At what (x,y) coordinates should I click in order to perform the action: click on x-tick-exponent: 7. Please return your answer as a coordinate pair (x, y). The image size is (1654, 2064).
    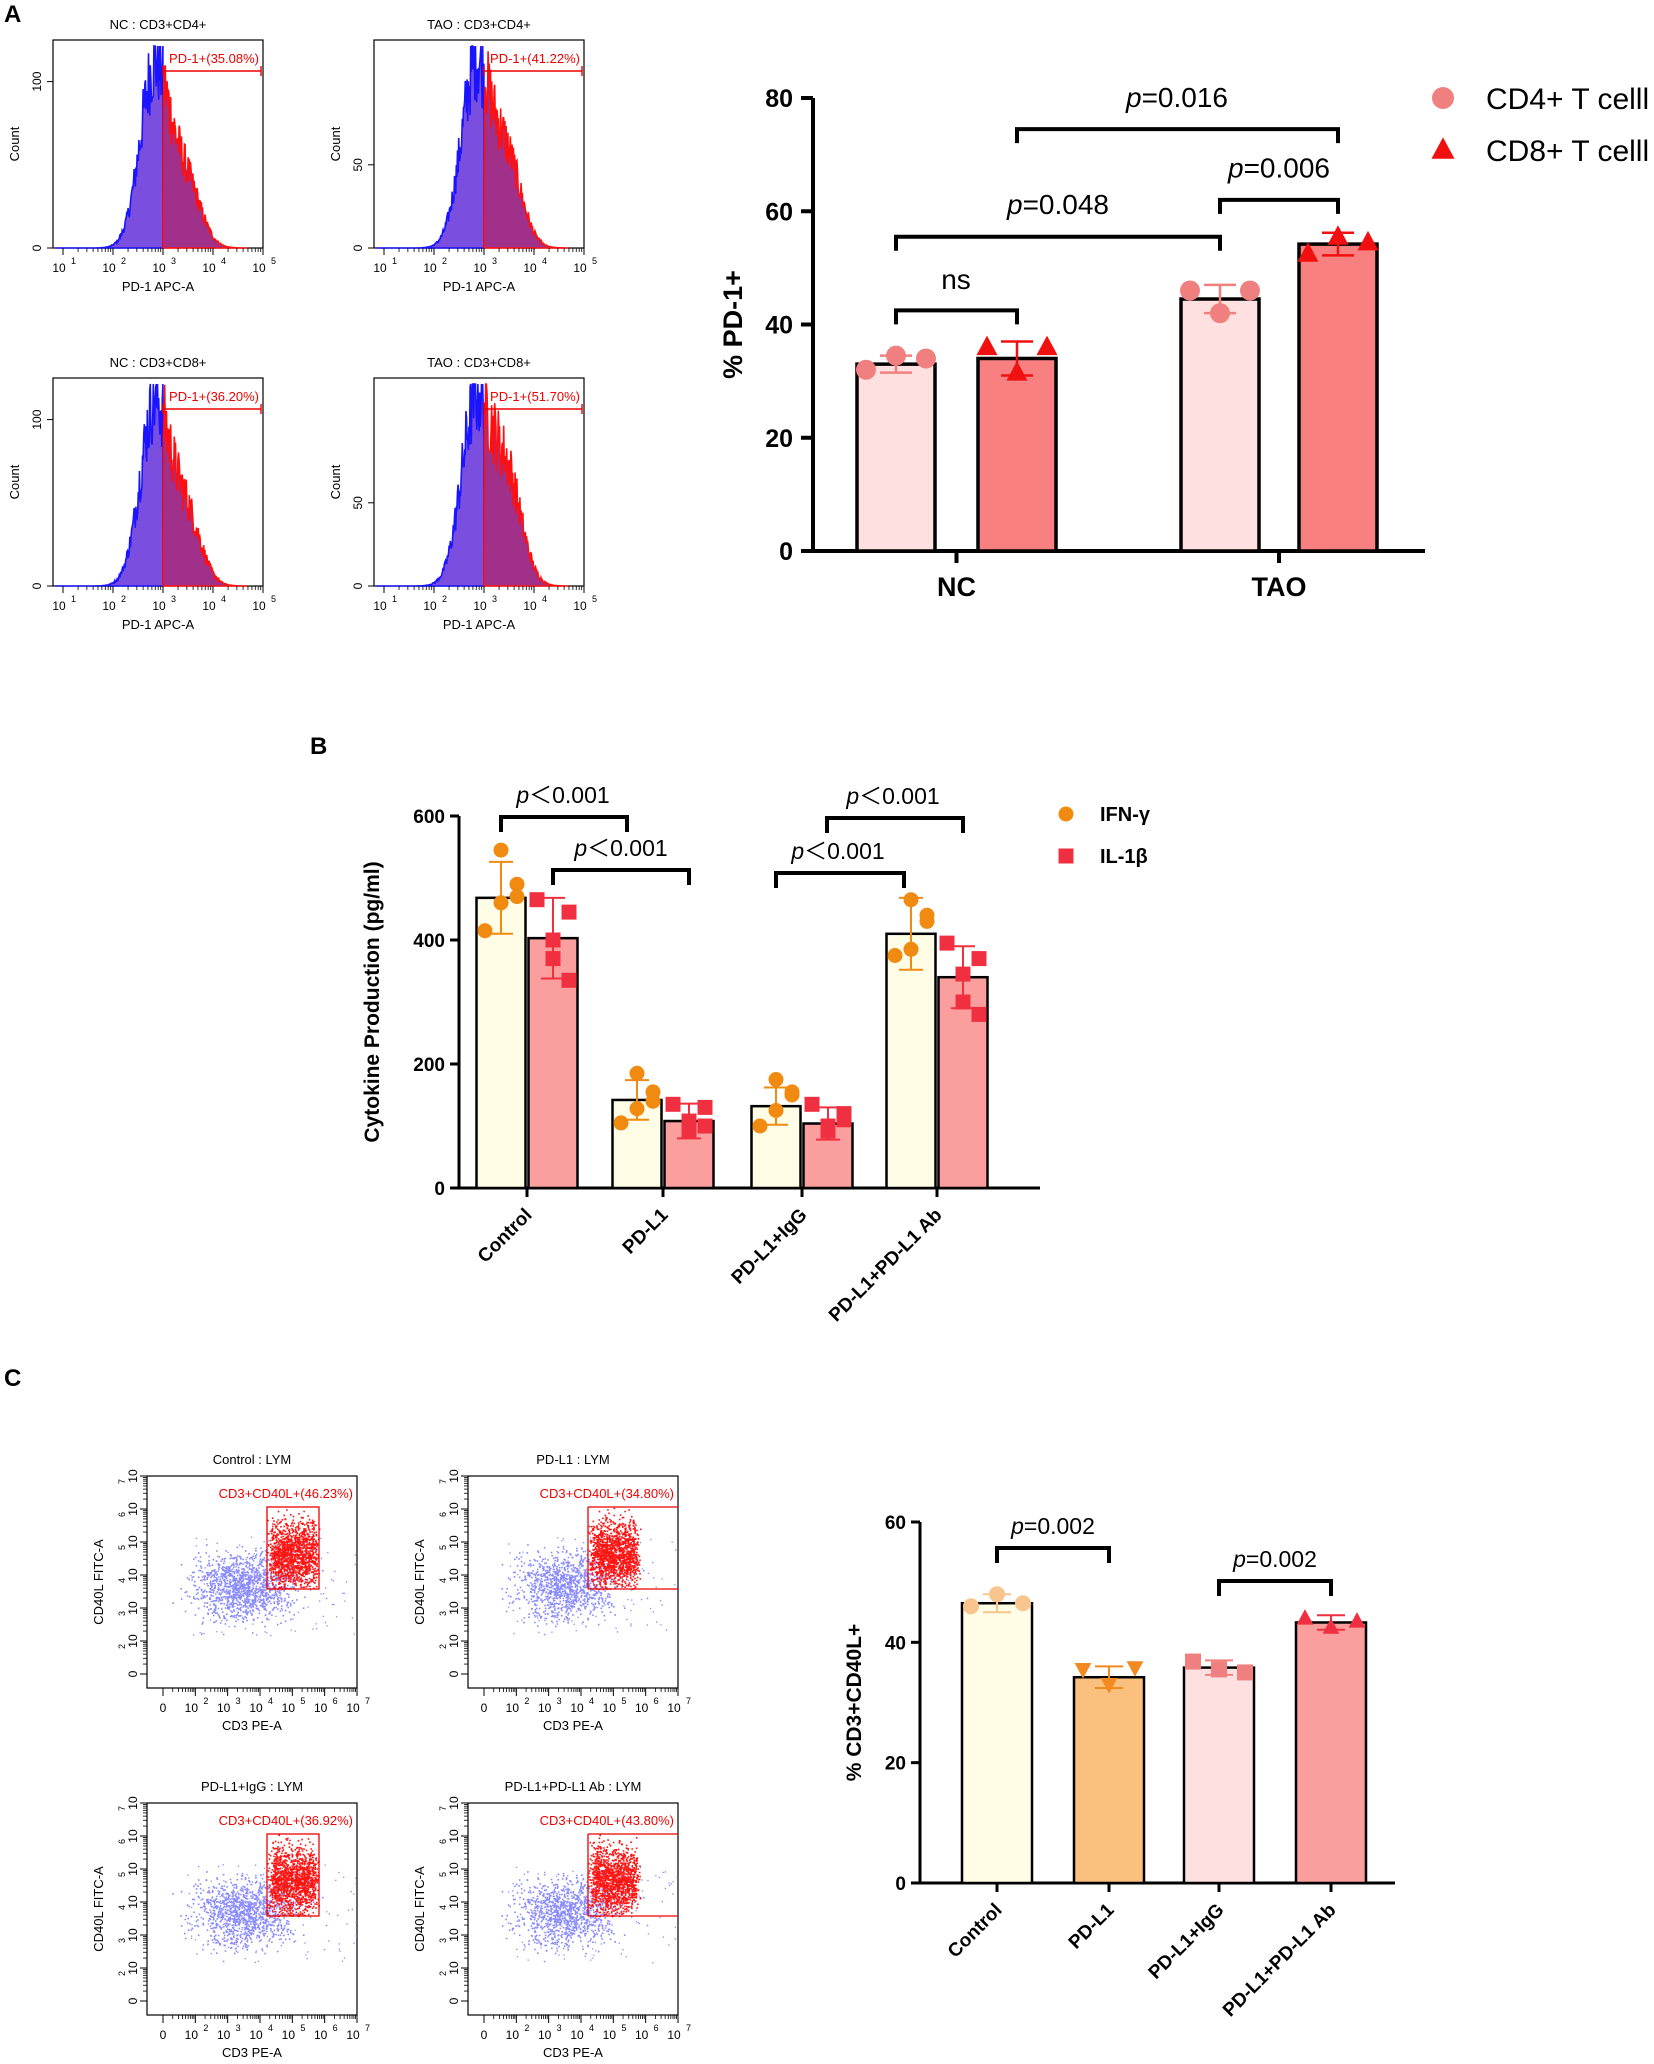
    Looking at the image, I should click on (367, 1701).